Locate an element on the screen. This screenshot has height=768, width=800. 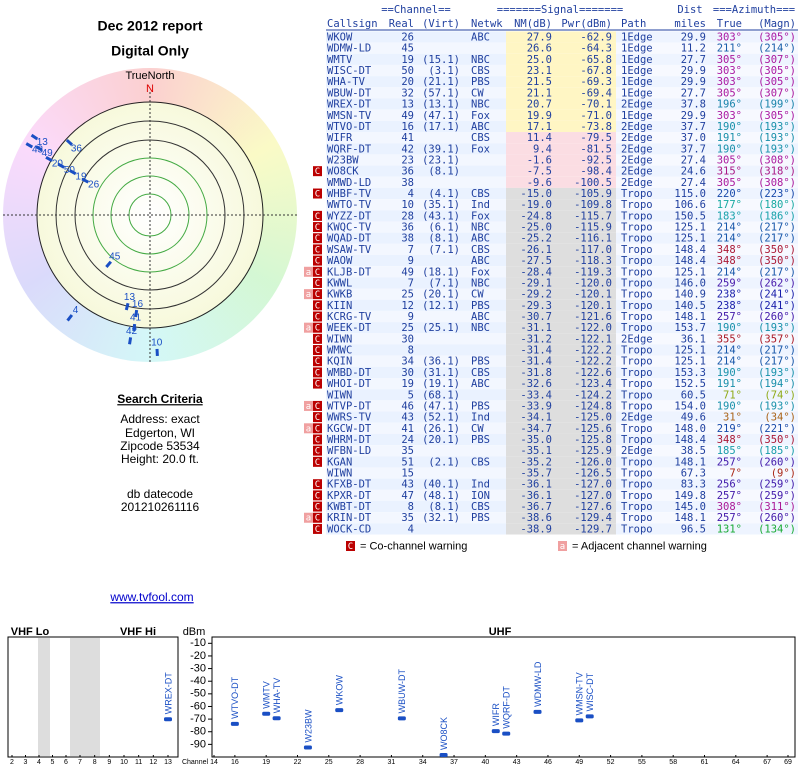
x-tick-label: 31 is located at coordinates (392, 762).